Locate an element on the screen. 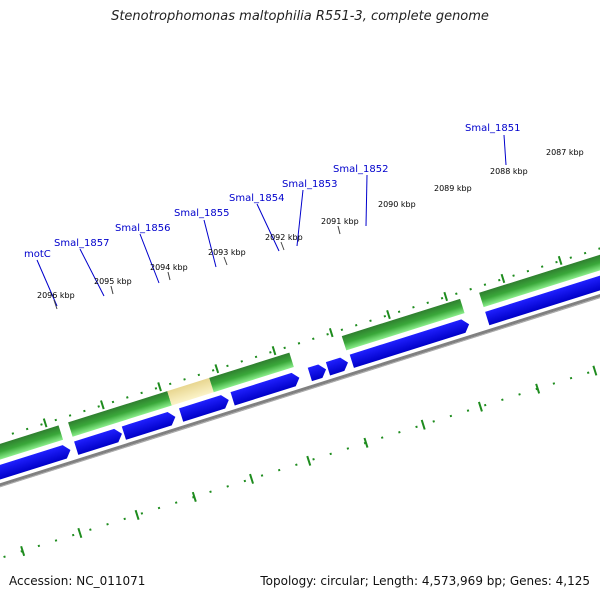 The width and height of the screenshot is (600, 600). tick-label-2093: 2093 kbp is located at coordinates (227, 252).